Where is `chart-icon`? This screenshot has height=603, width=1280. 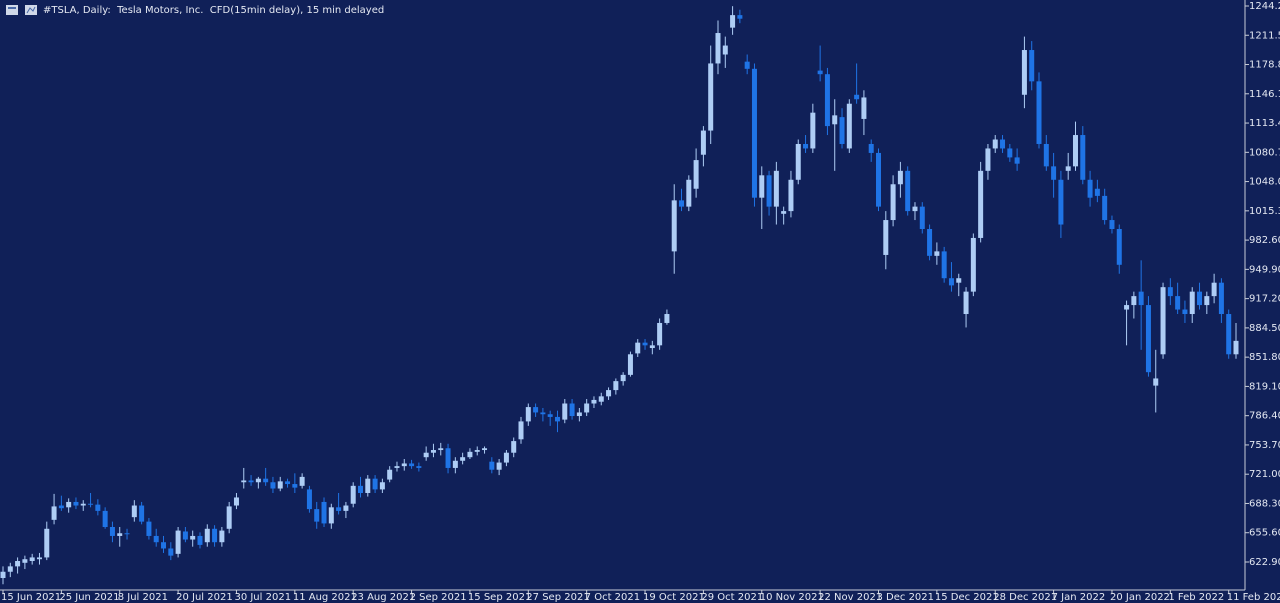
chart-icon is located at coordinates (31, 10).